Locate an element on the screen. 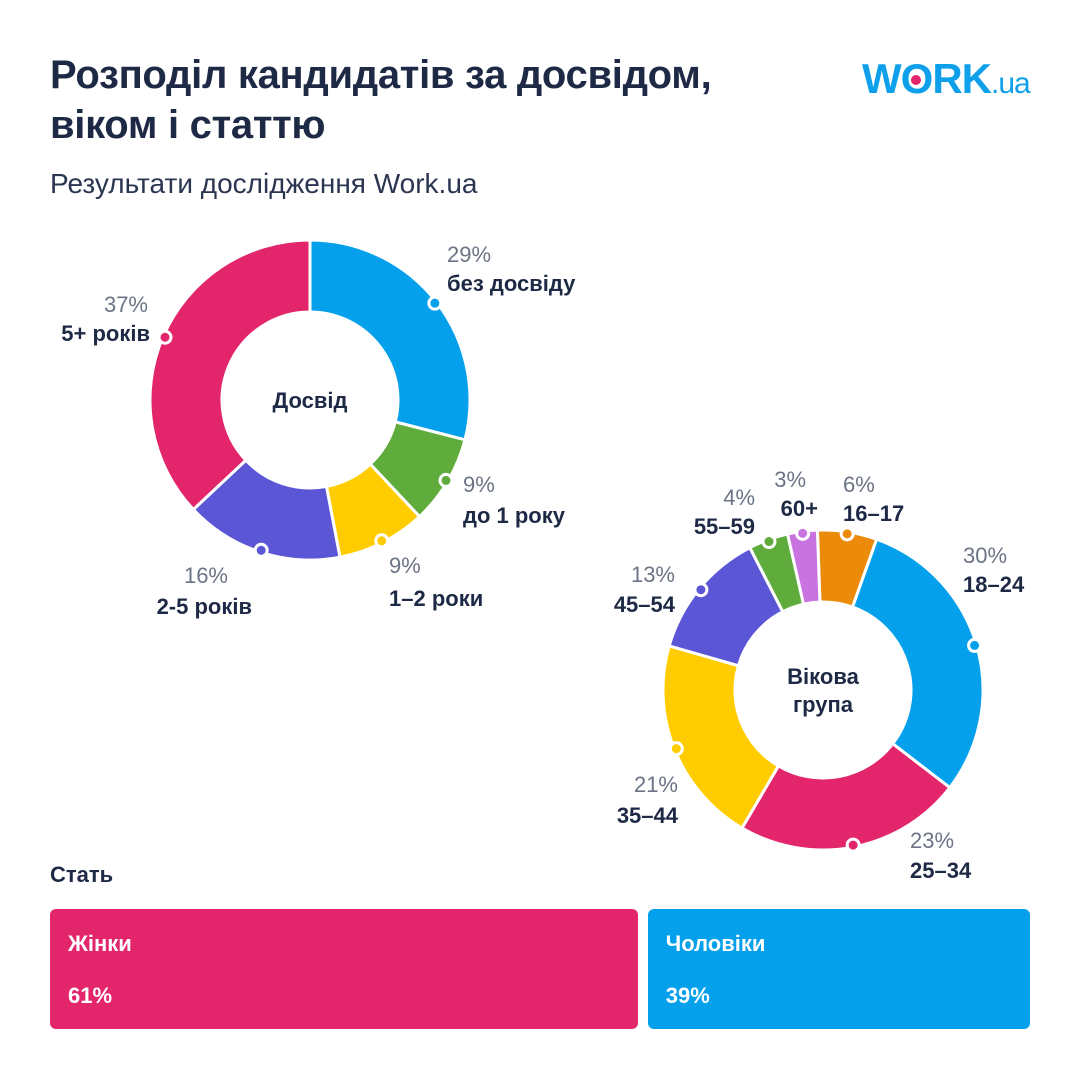 The width and height of the screenshot is (1080, 1080). slice-category-label: 55–59 is located at coordinates (724, 526).